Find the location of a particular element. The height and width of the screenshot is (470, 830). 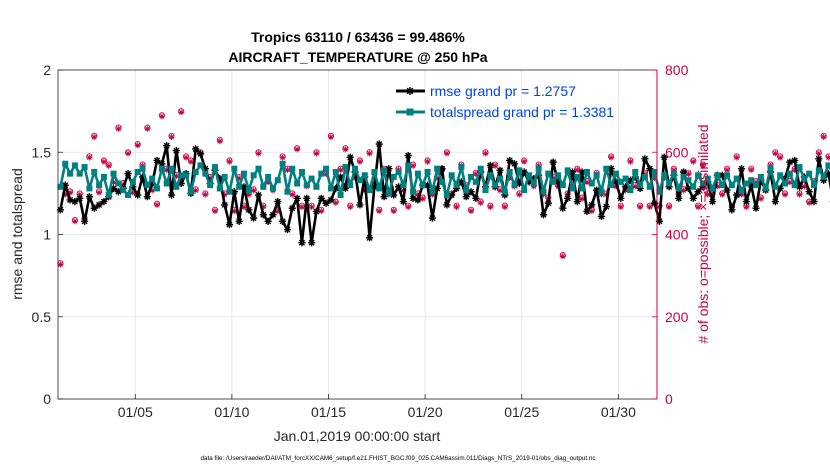

y-tick-label-left: 0.5 is located at coordinates (42, 317).